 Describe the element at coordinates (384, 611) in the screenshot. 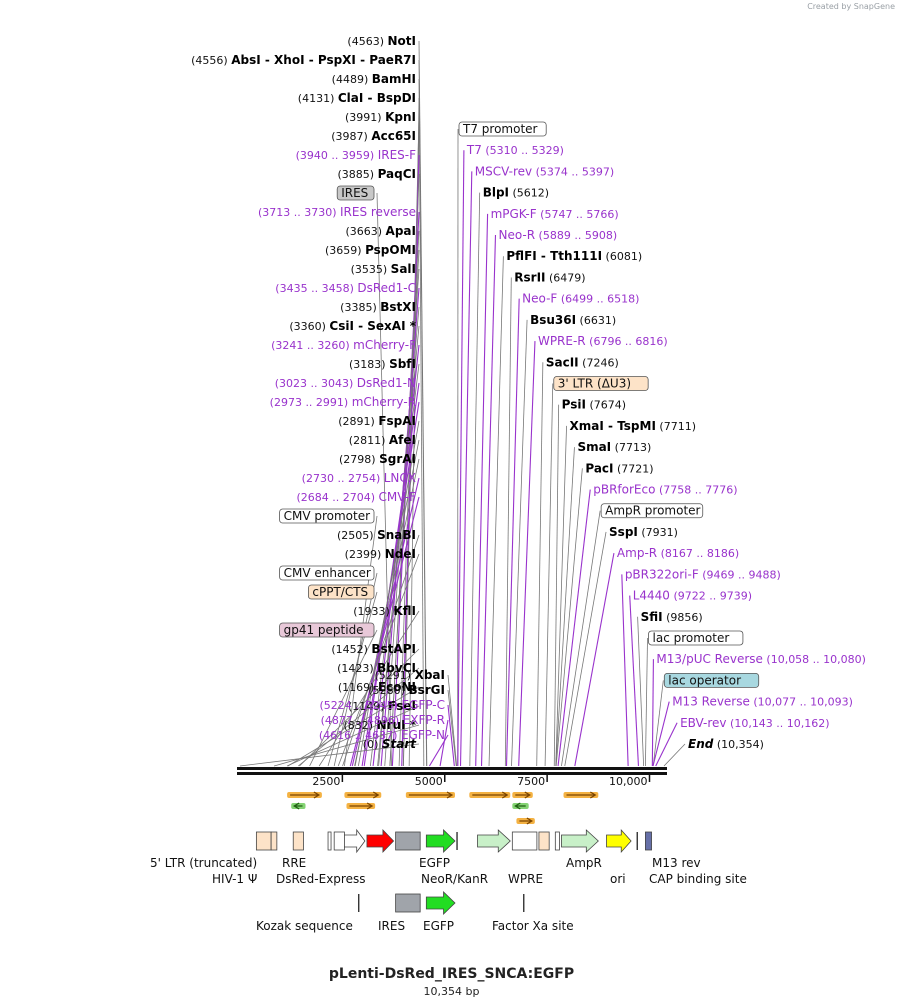

I see `label-enzyme: (1933) KflI` at that location.